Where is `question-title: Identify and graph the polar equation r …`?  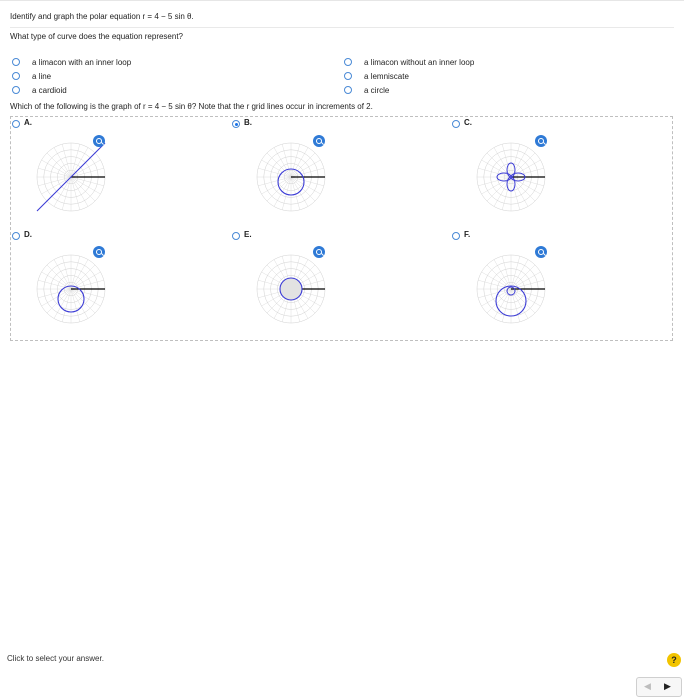
question-title: Identify and graph the polar equation r … is located at coordinates (102, 16).